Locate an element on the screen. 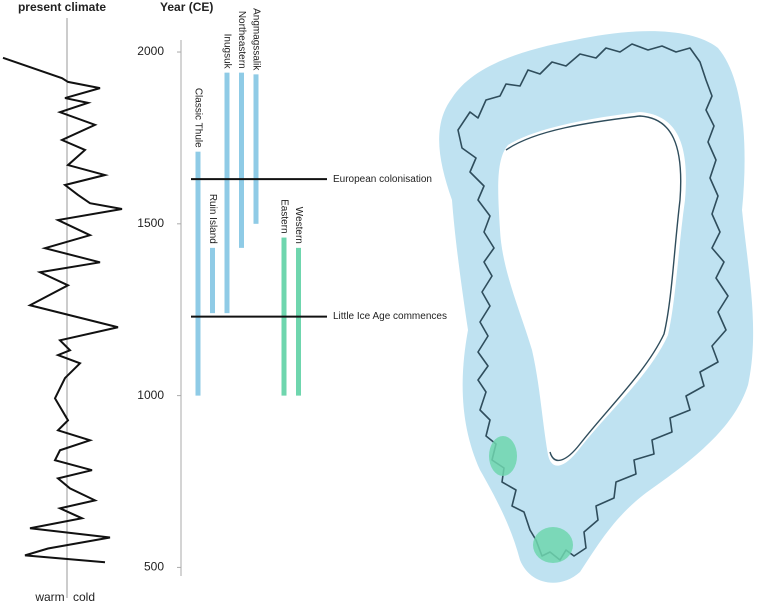 This screenshot has height=606, width=770. ice-edge is located at coordinates (593, 288).